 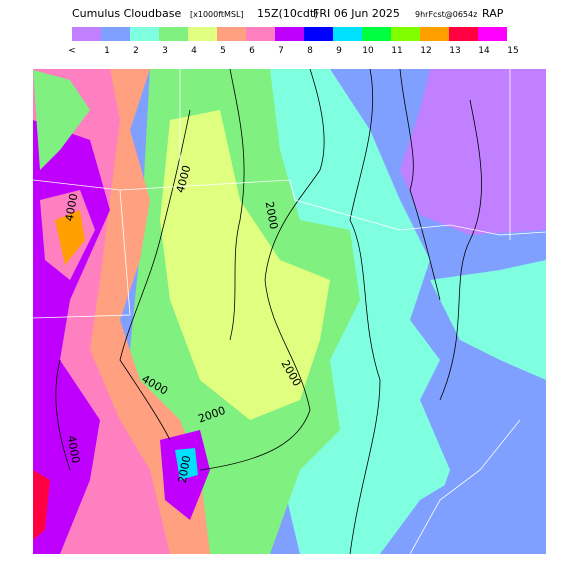 What do you see at coordinates (136, 51) in the screenshot?
I see `legend-label: 2` at bounding box center [136, 51].